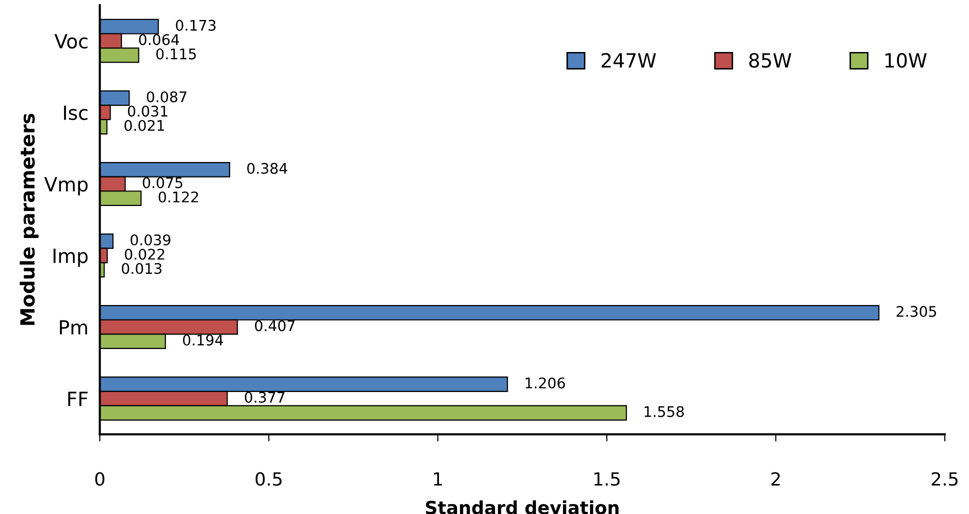 The image size is (969, 514). I want to click on data-label: 0.194, so click(203, 340).